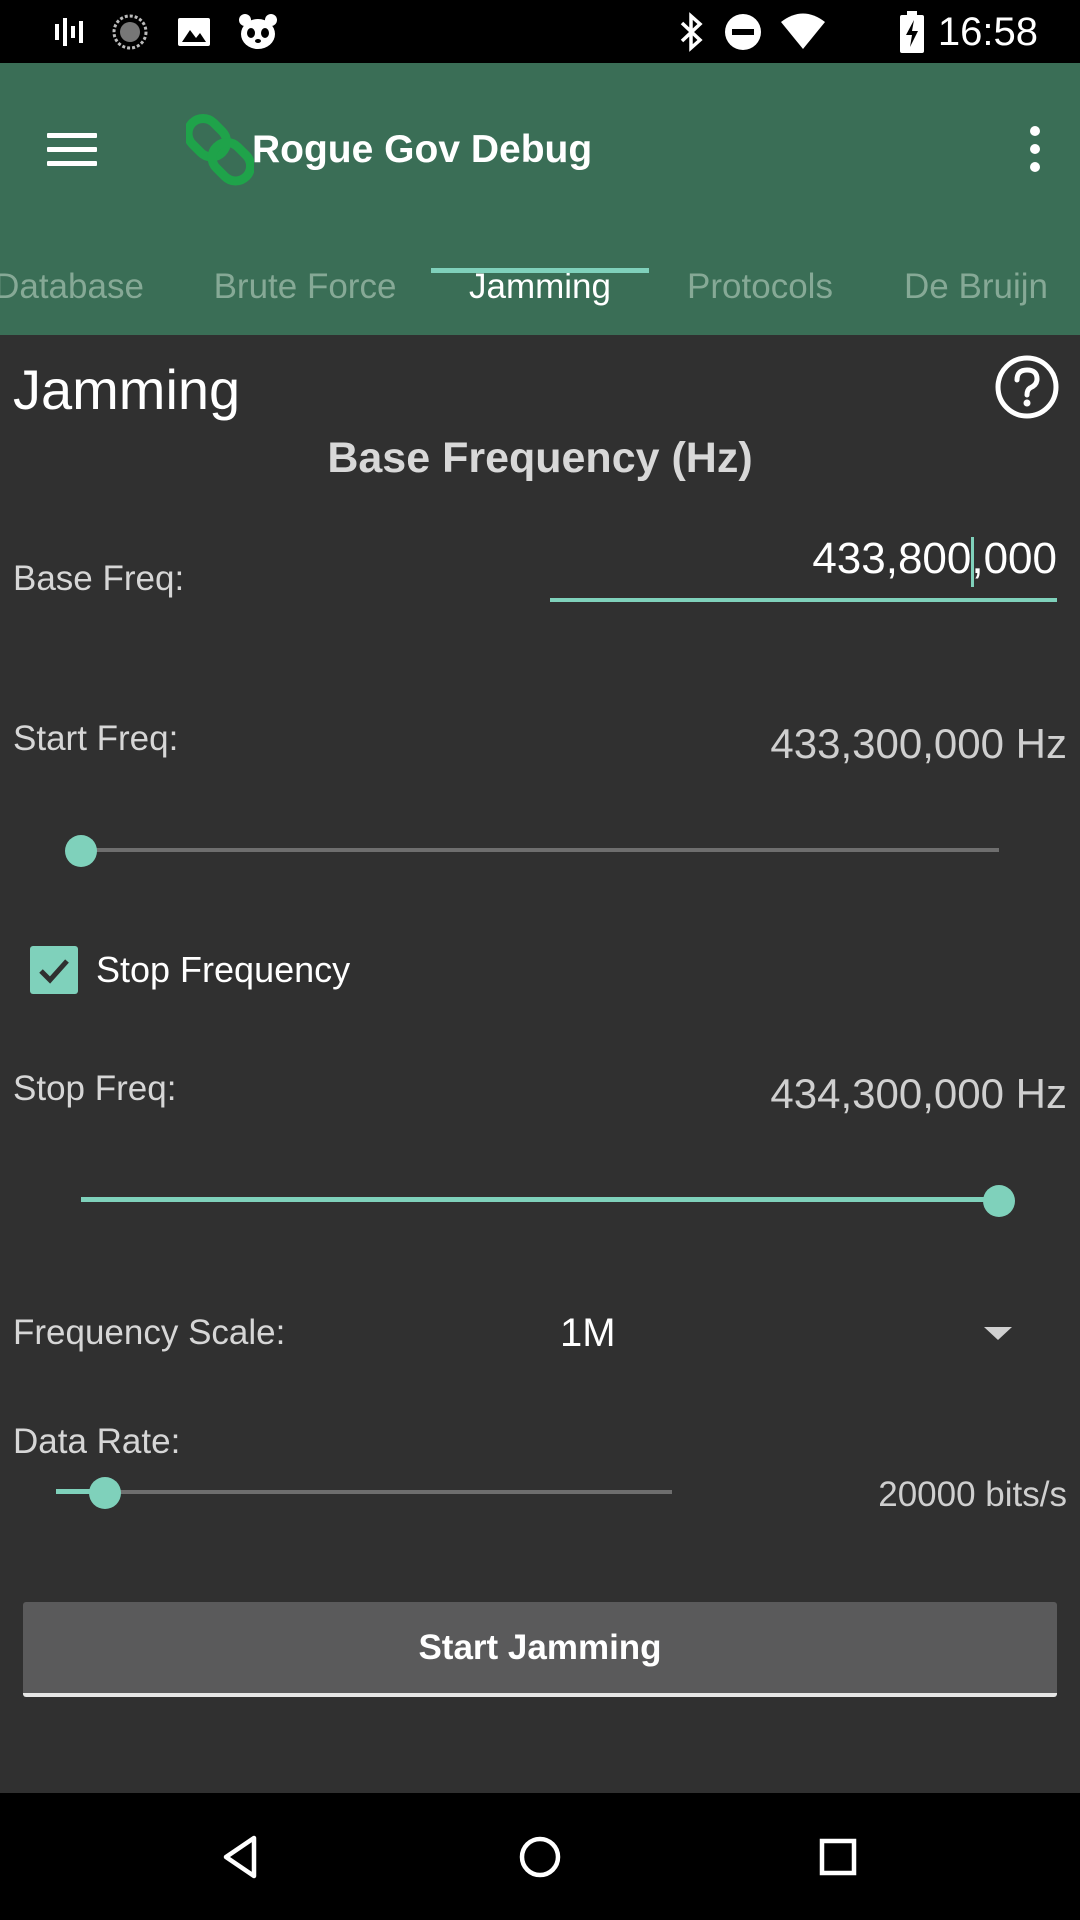 This screenshot has width=1080, height=1920. Describe the element at coordinates (803, 600) in the screenshot. I see `input-underline` at that location.